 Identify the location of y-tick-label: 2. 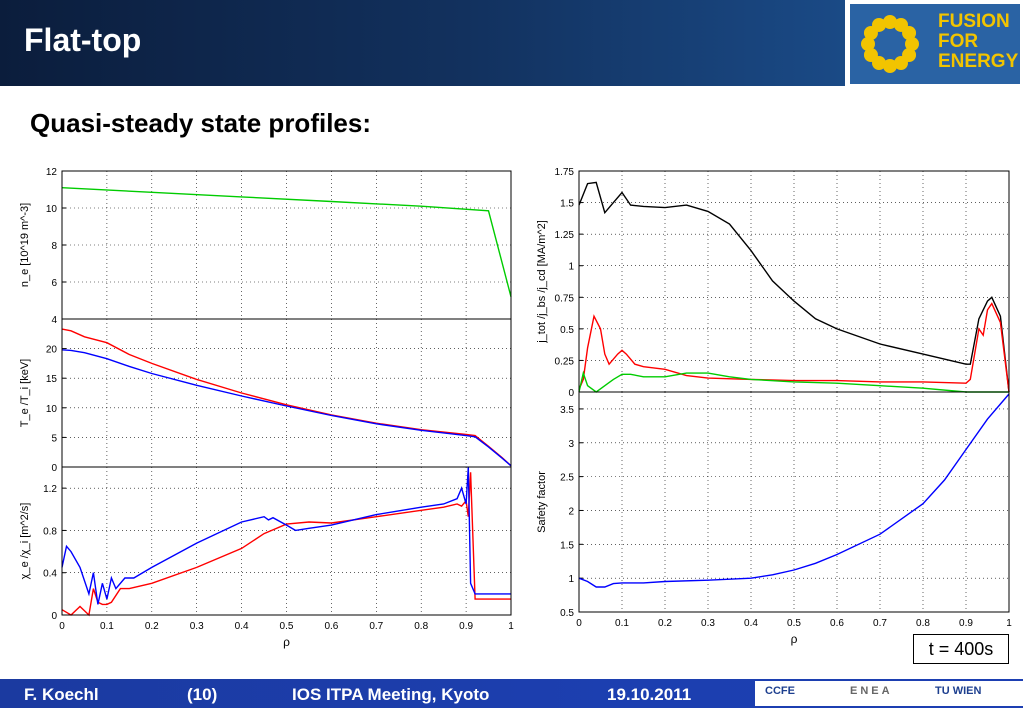
(571, 511).